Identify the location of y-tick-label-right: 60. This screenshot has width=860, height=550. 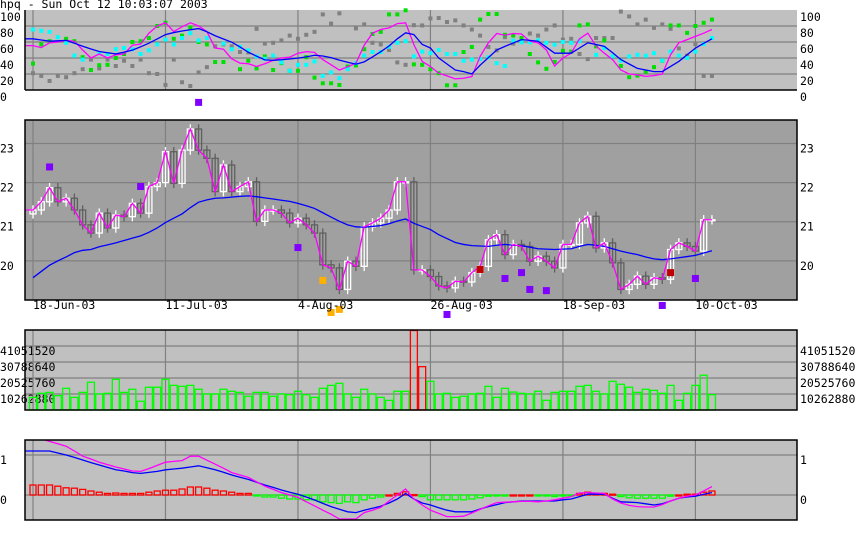
(807, 49).